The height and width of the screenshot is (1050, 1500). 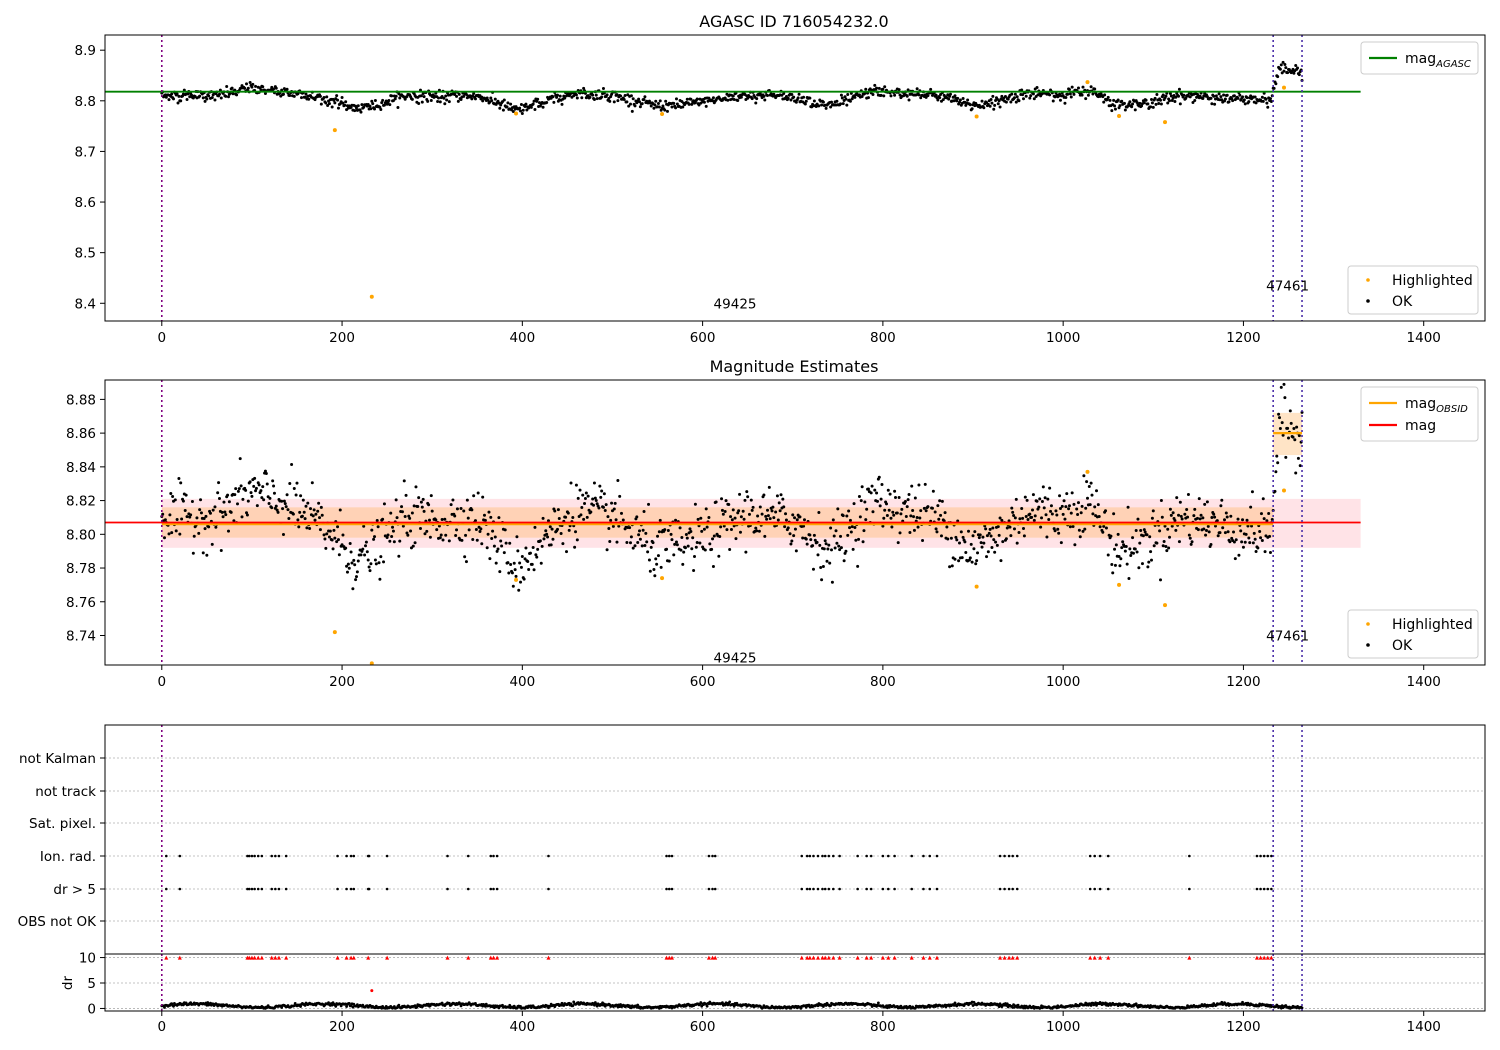 I want to click on x-tick-label: 0, so click(x=161, y=338).